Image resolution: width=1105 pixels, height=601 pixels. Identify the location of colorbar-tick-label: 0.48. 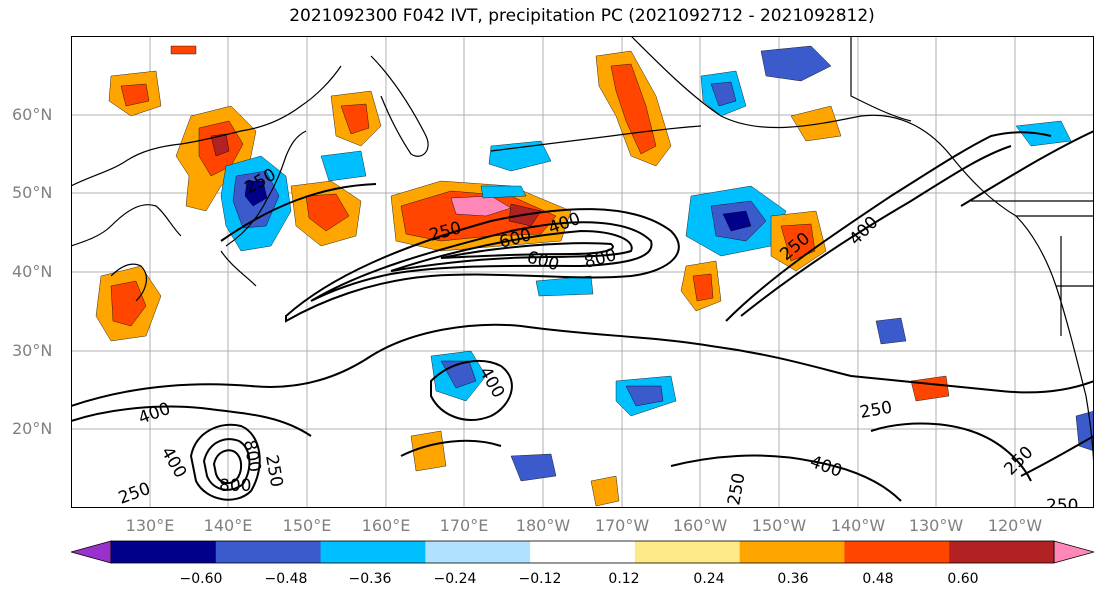
(878, 579).